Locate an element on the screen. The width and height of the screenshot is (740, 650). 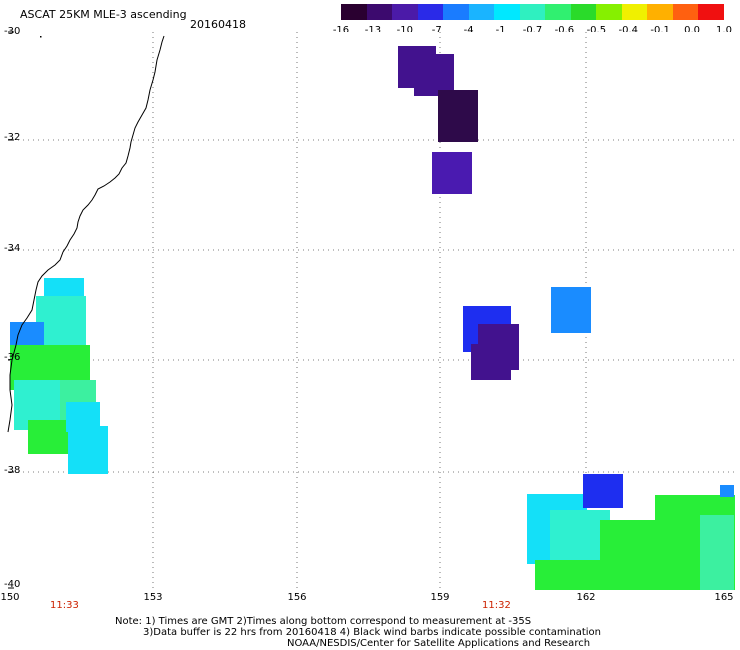
lat-label: -36 is located at coordinates (12, 357).